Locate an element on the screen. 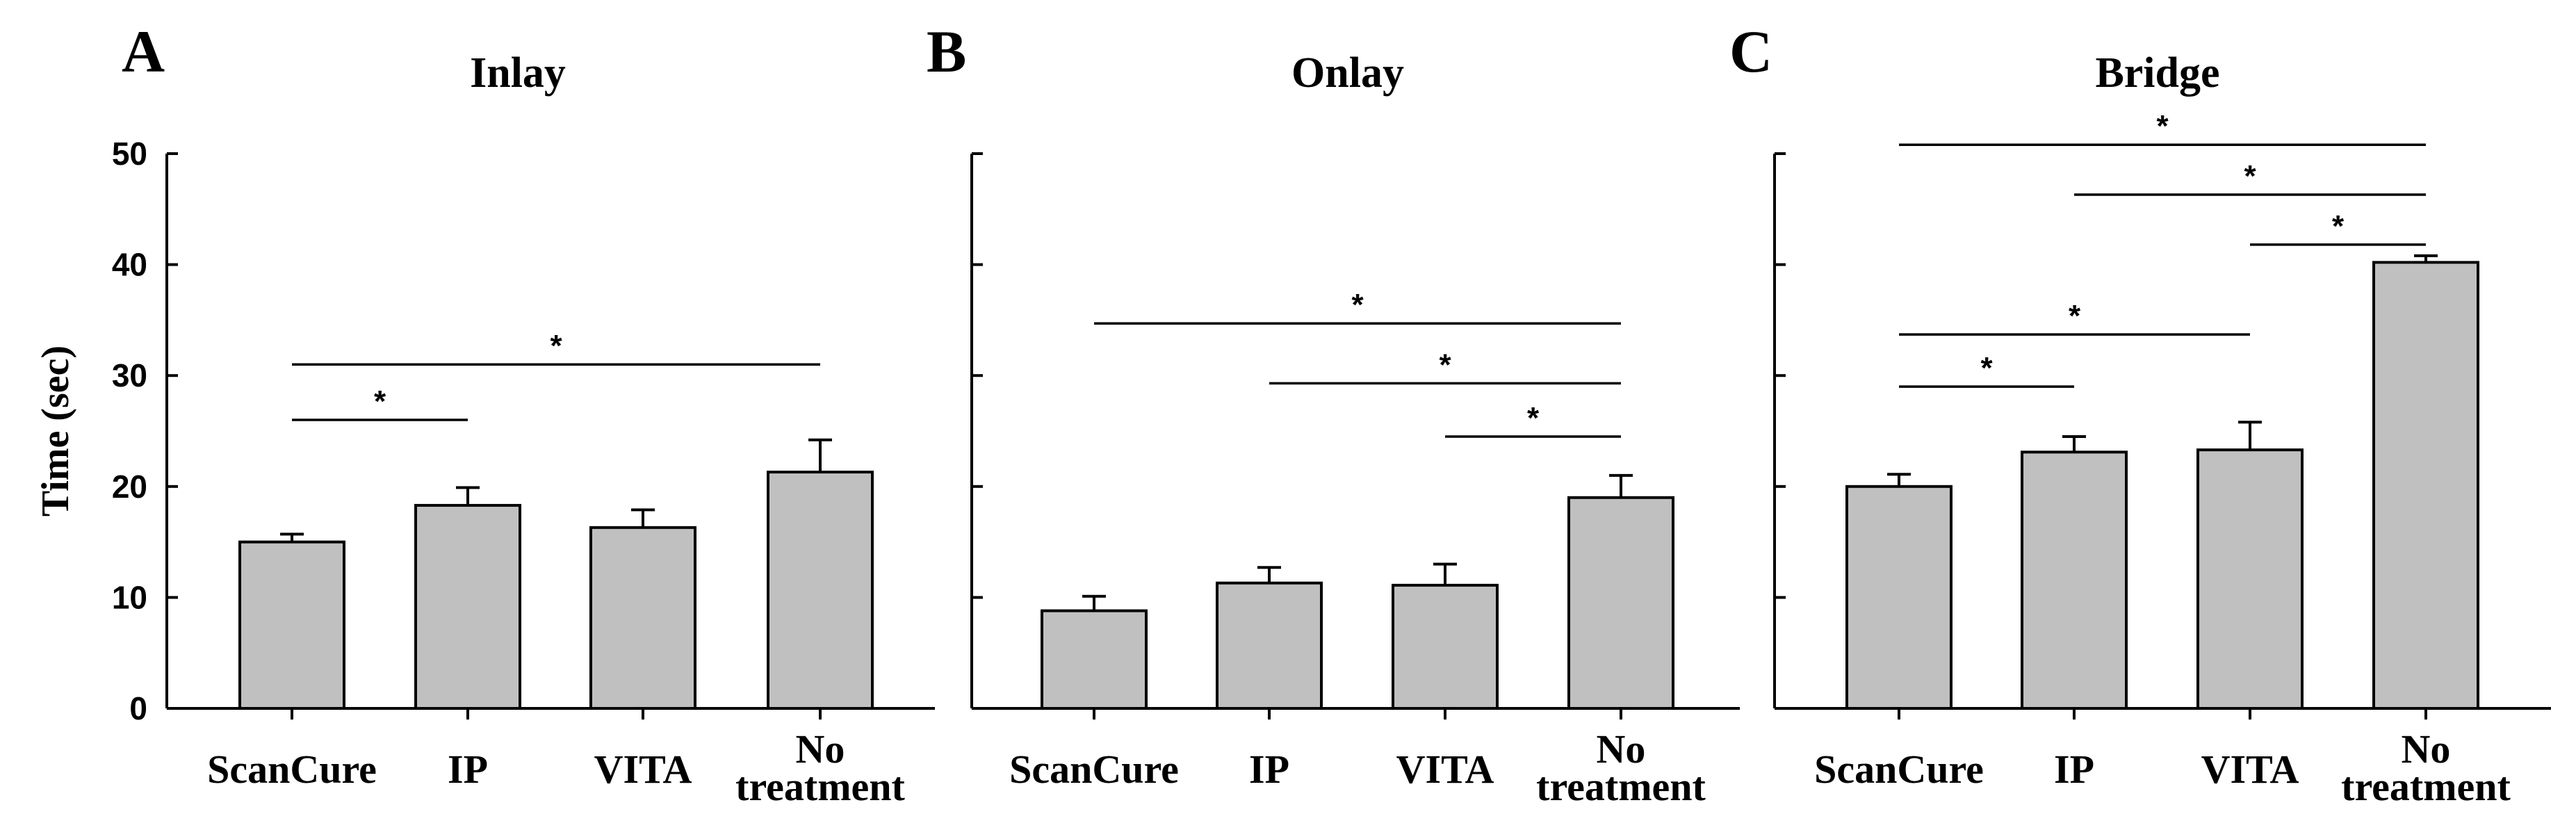 The height and width of the screenshot is (837, 2576). panel-letter: C is located at coordinates (1750, 51).